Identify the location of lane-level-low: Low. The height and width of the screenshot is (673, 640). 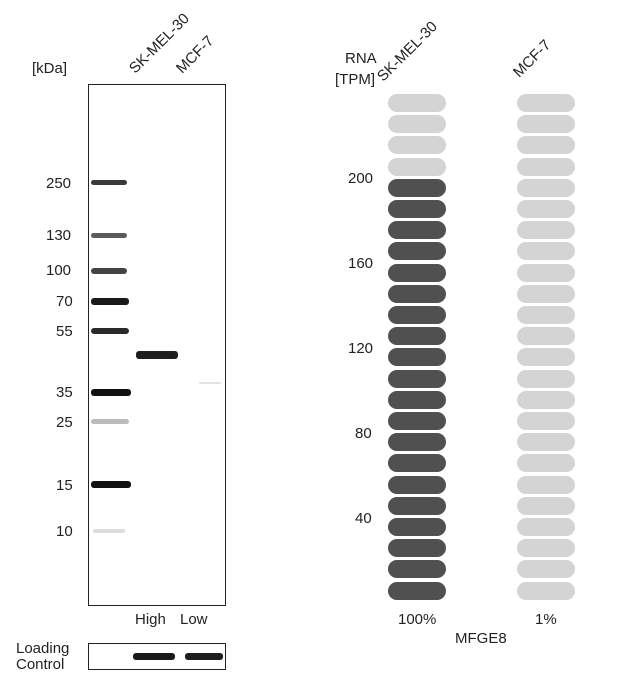
(194, 619).